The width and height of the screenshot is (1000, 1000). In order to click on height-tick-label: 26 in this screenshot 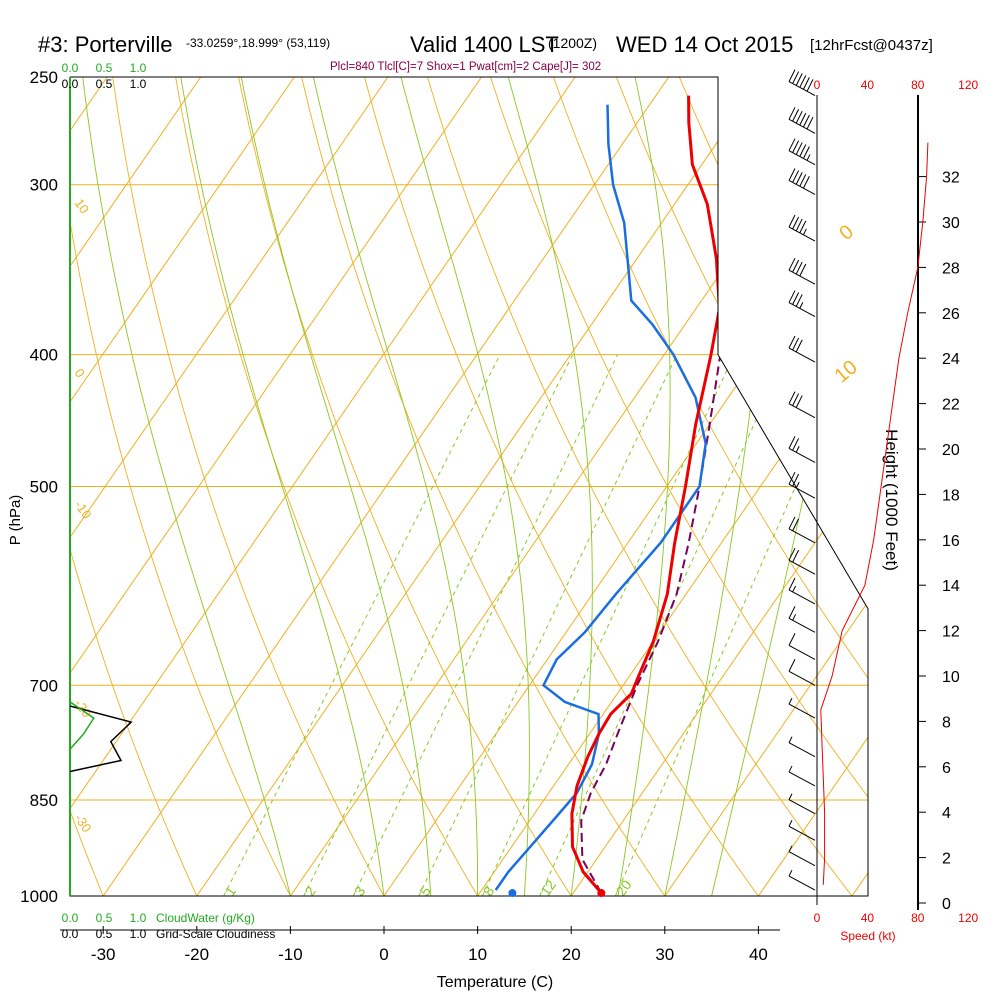, I will do `click(951, 314)`.